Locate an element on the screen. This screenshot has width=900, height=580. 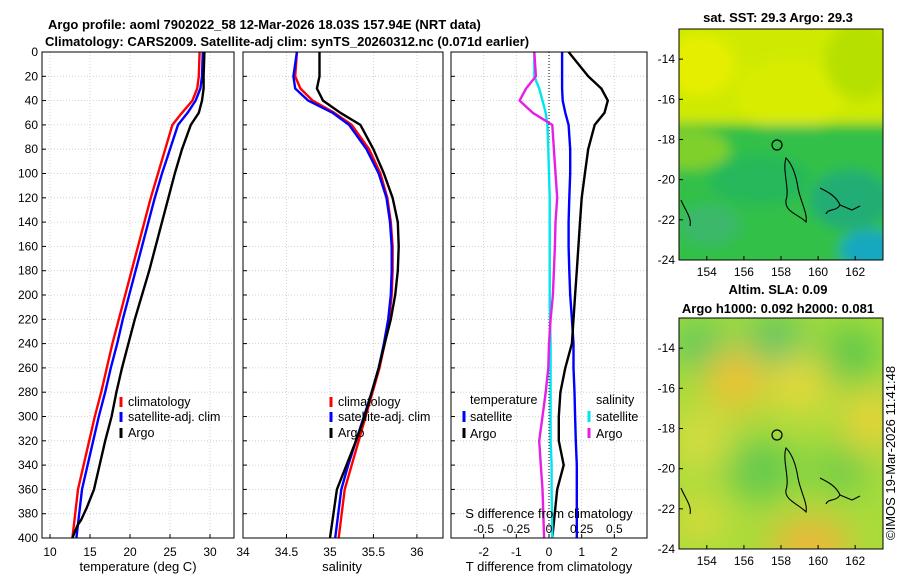
x-tick-label: 10 is located at coordinates (50, 552).